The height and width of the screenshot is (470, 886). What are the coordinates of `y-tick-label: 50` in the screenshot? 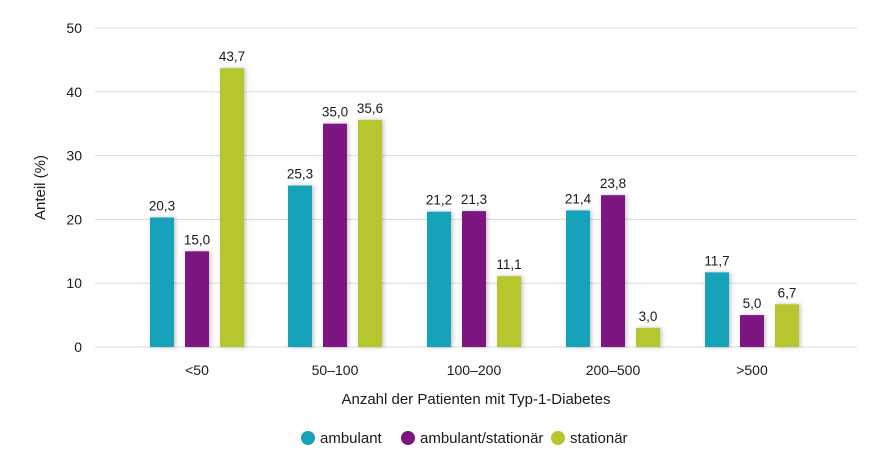 It's located at (74, 28).